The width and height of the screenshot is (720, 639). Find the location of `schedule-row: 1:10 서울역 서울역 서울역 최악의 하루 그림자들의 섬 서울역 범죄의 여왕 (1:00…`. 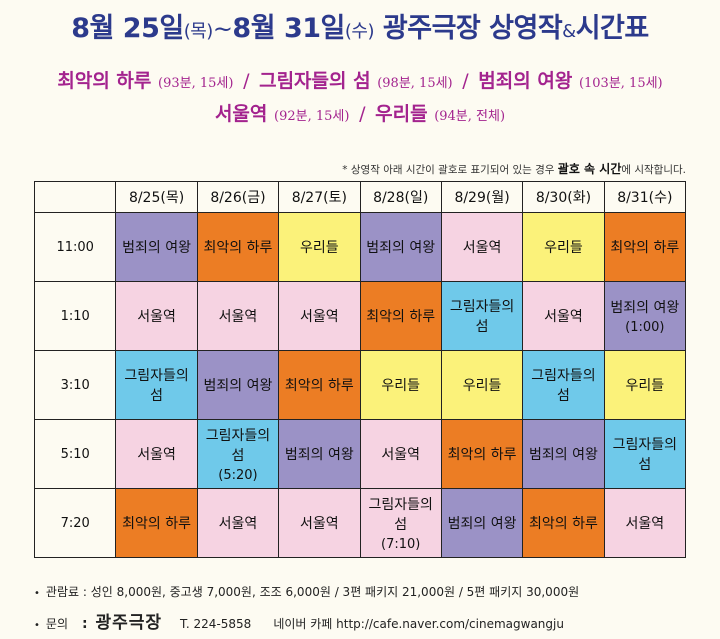

schedule-row: 1:10 서울역 서울역 서울역 최악의 하루 그림자들의 섬 서울역 범죄의 여왕 (1:00… is located at coordinates (360, 316).